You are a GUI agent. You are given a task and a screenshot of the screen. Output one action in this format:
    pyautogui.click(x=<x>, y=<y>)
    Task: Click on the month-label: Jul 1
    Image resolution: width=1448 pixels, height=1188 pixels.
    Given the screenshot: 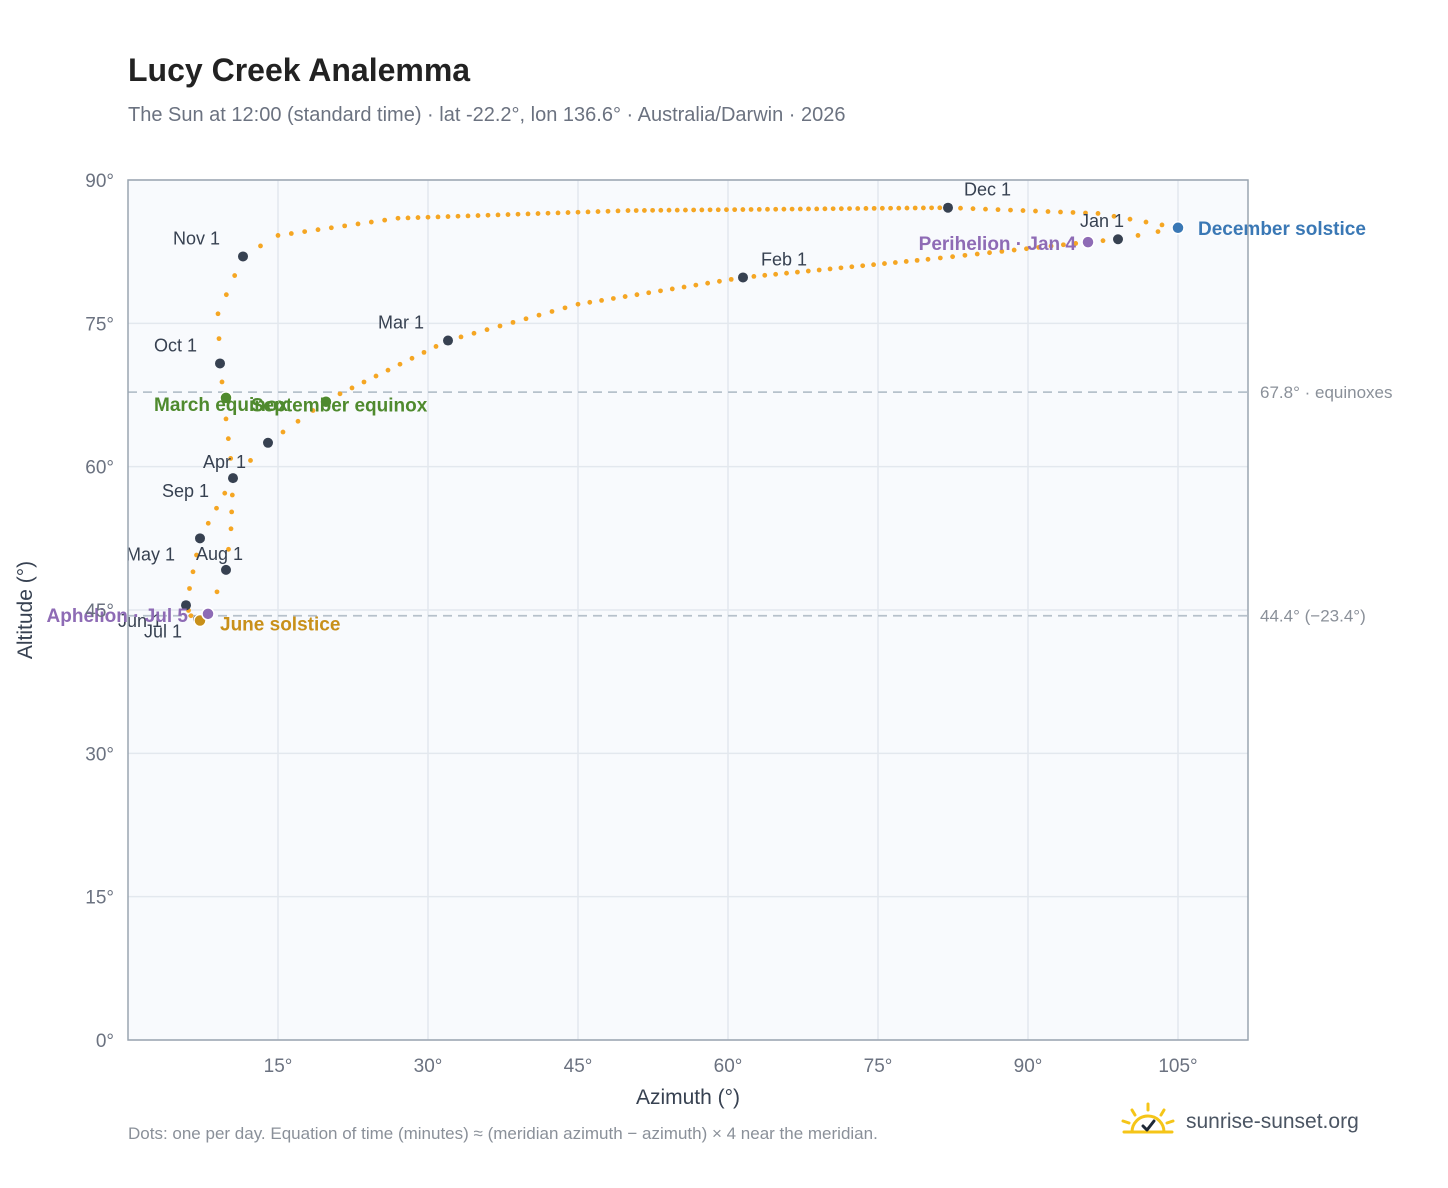 What is the action you would take?
    pyautogui.click(x=163, y=632)
    